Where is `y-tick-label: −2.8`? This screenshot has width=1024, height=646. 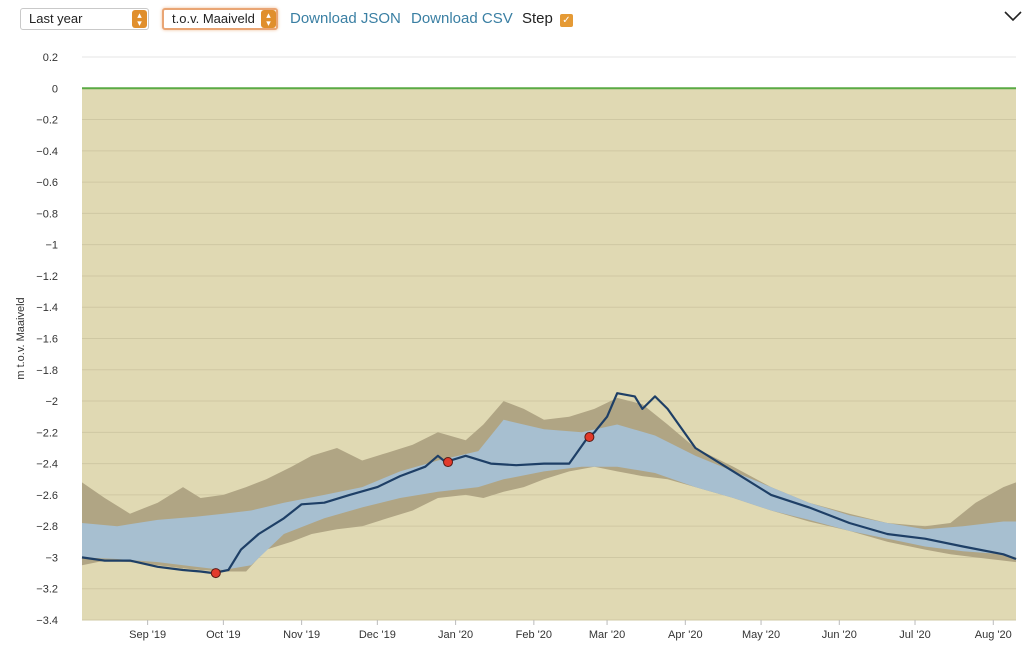
y-tick-label: −2.8 is located at coordinates (47, 527).